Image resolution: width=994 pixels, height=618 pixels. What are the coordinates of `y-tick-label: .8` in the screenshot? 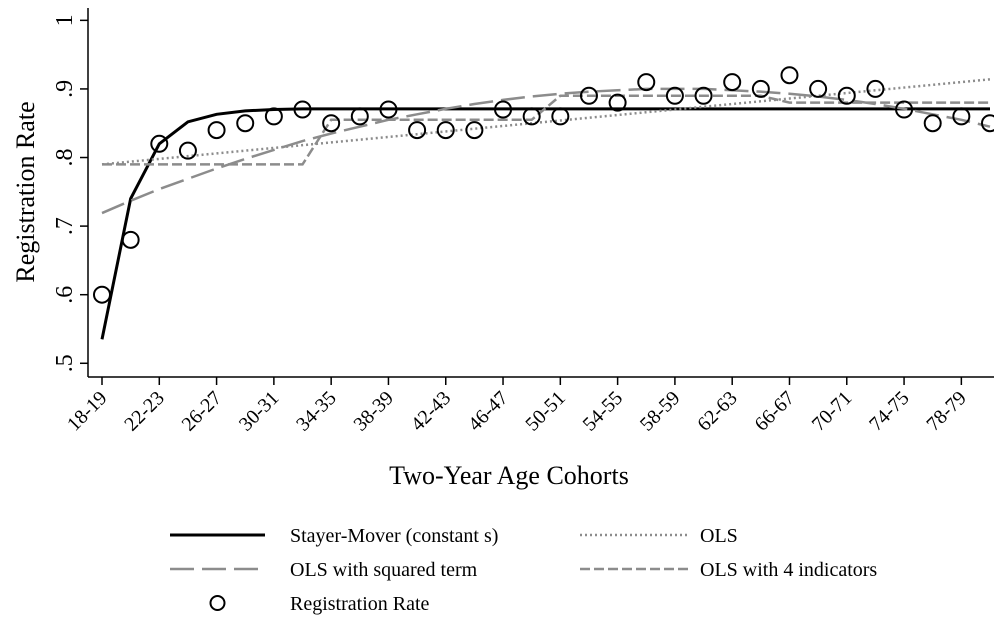 It's located at (65, 158).